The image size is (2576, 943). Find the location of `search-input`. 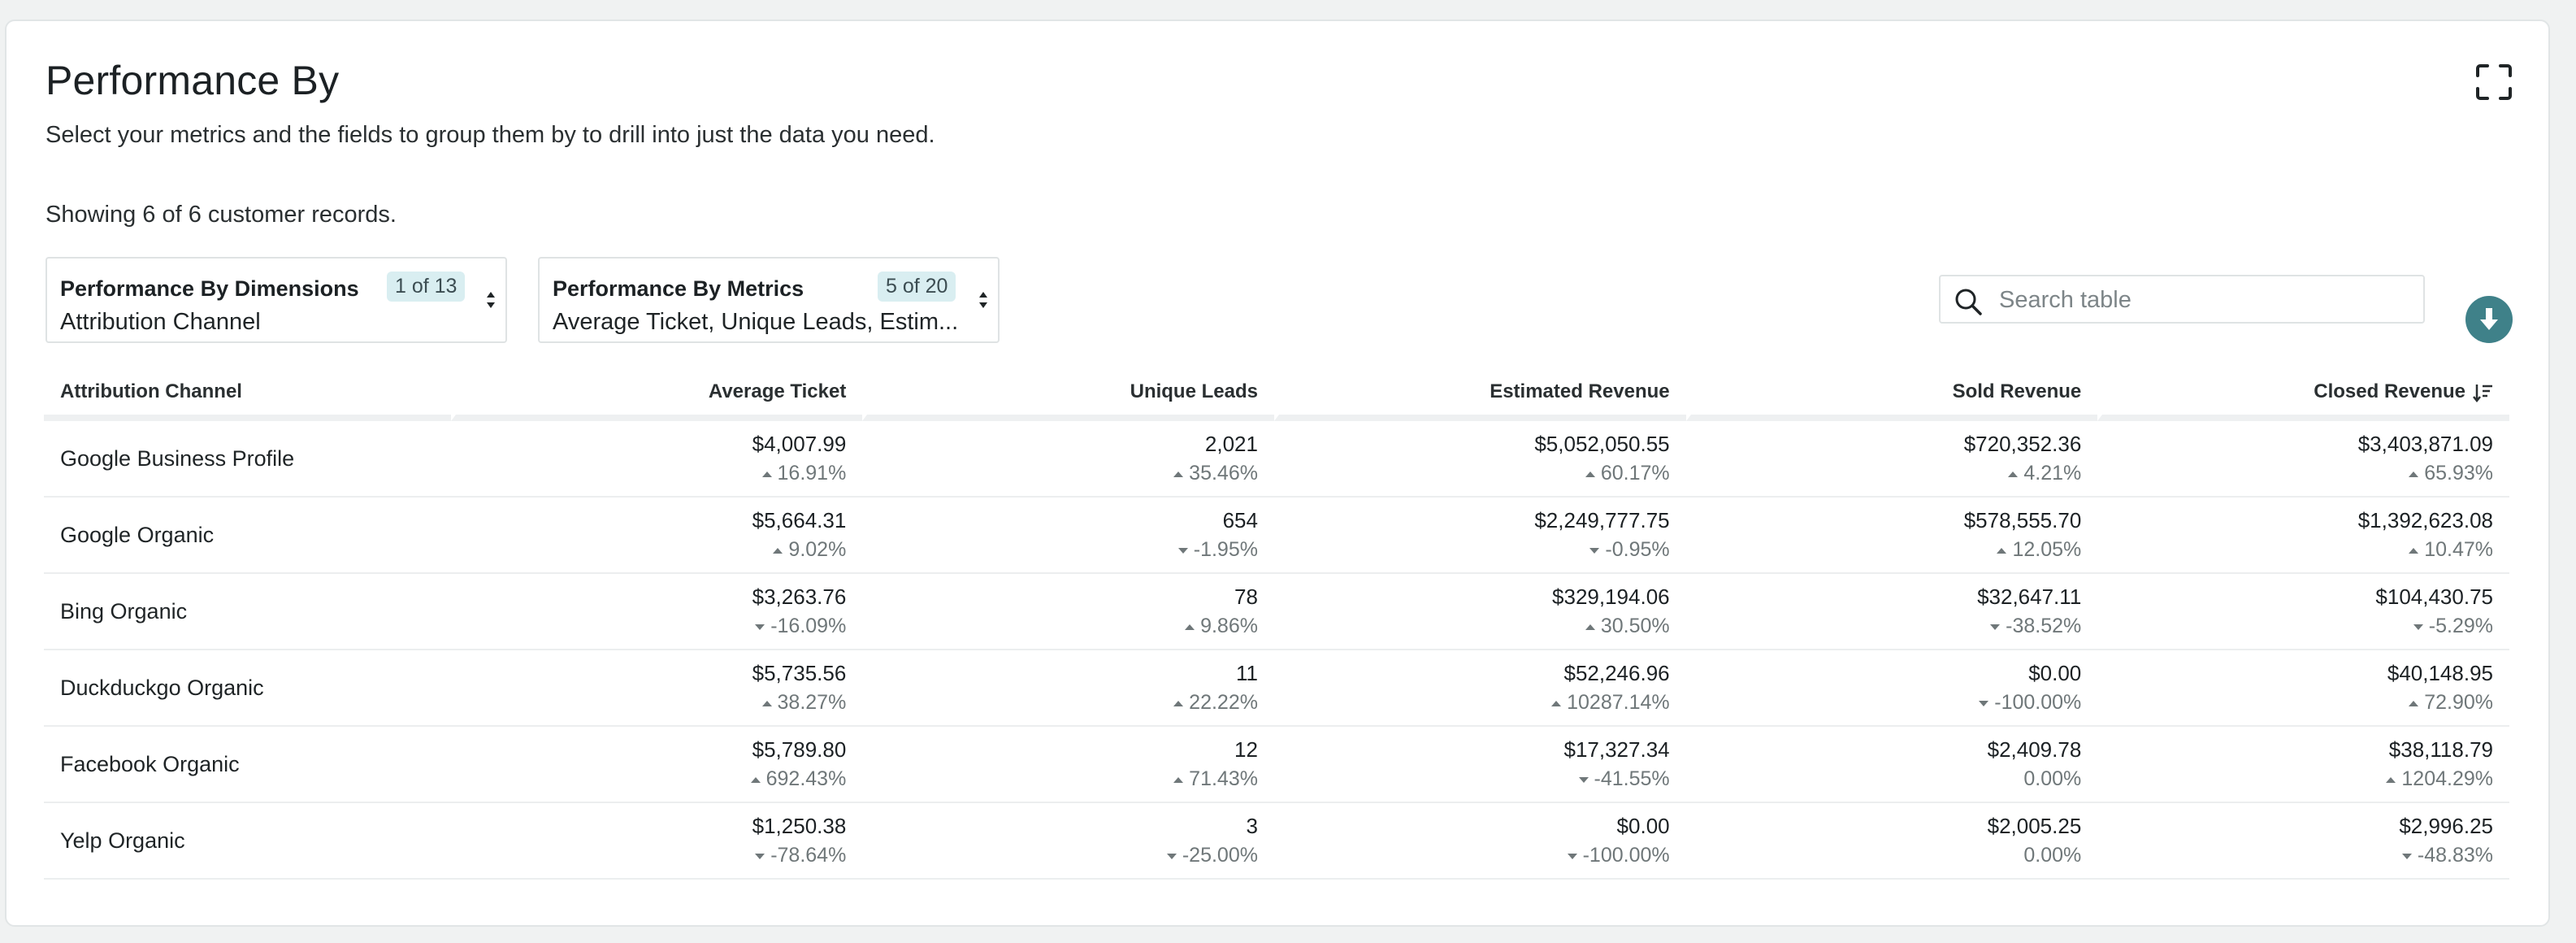

search-input is located at coordinates (2202, 300).